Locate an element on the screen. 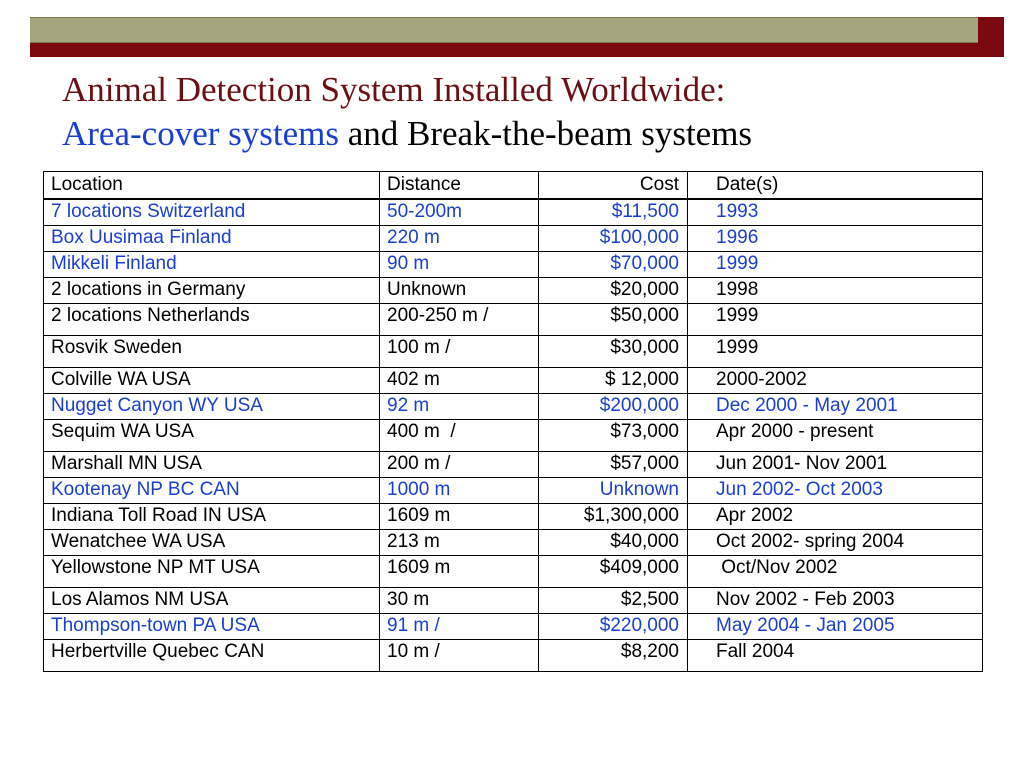 This screenshot has width=1024, height=768. header-band-maroon is located at coordinates (504, 50).